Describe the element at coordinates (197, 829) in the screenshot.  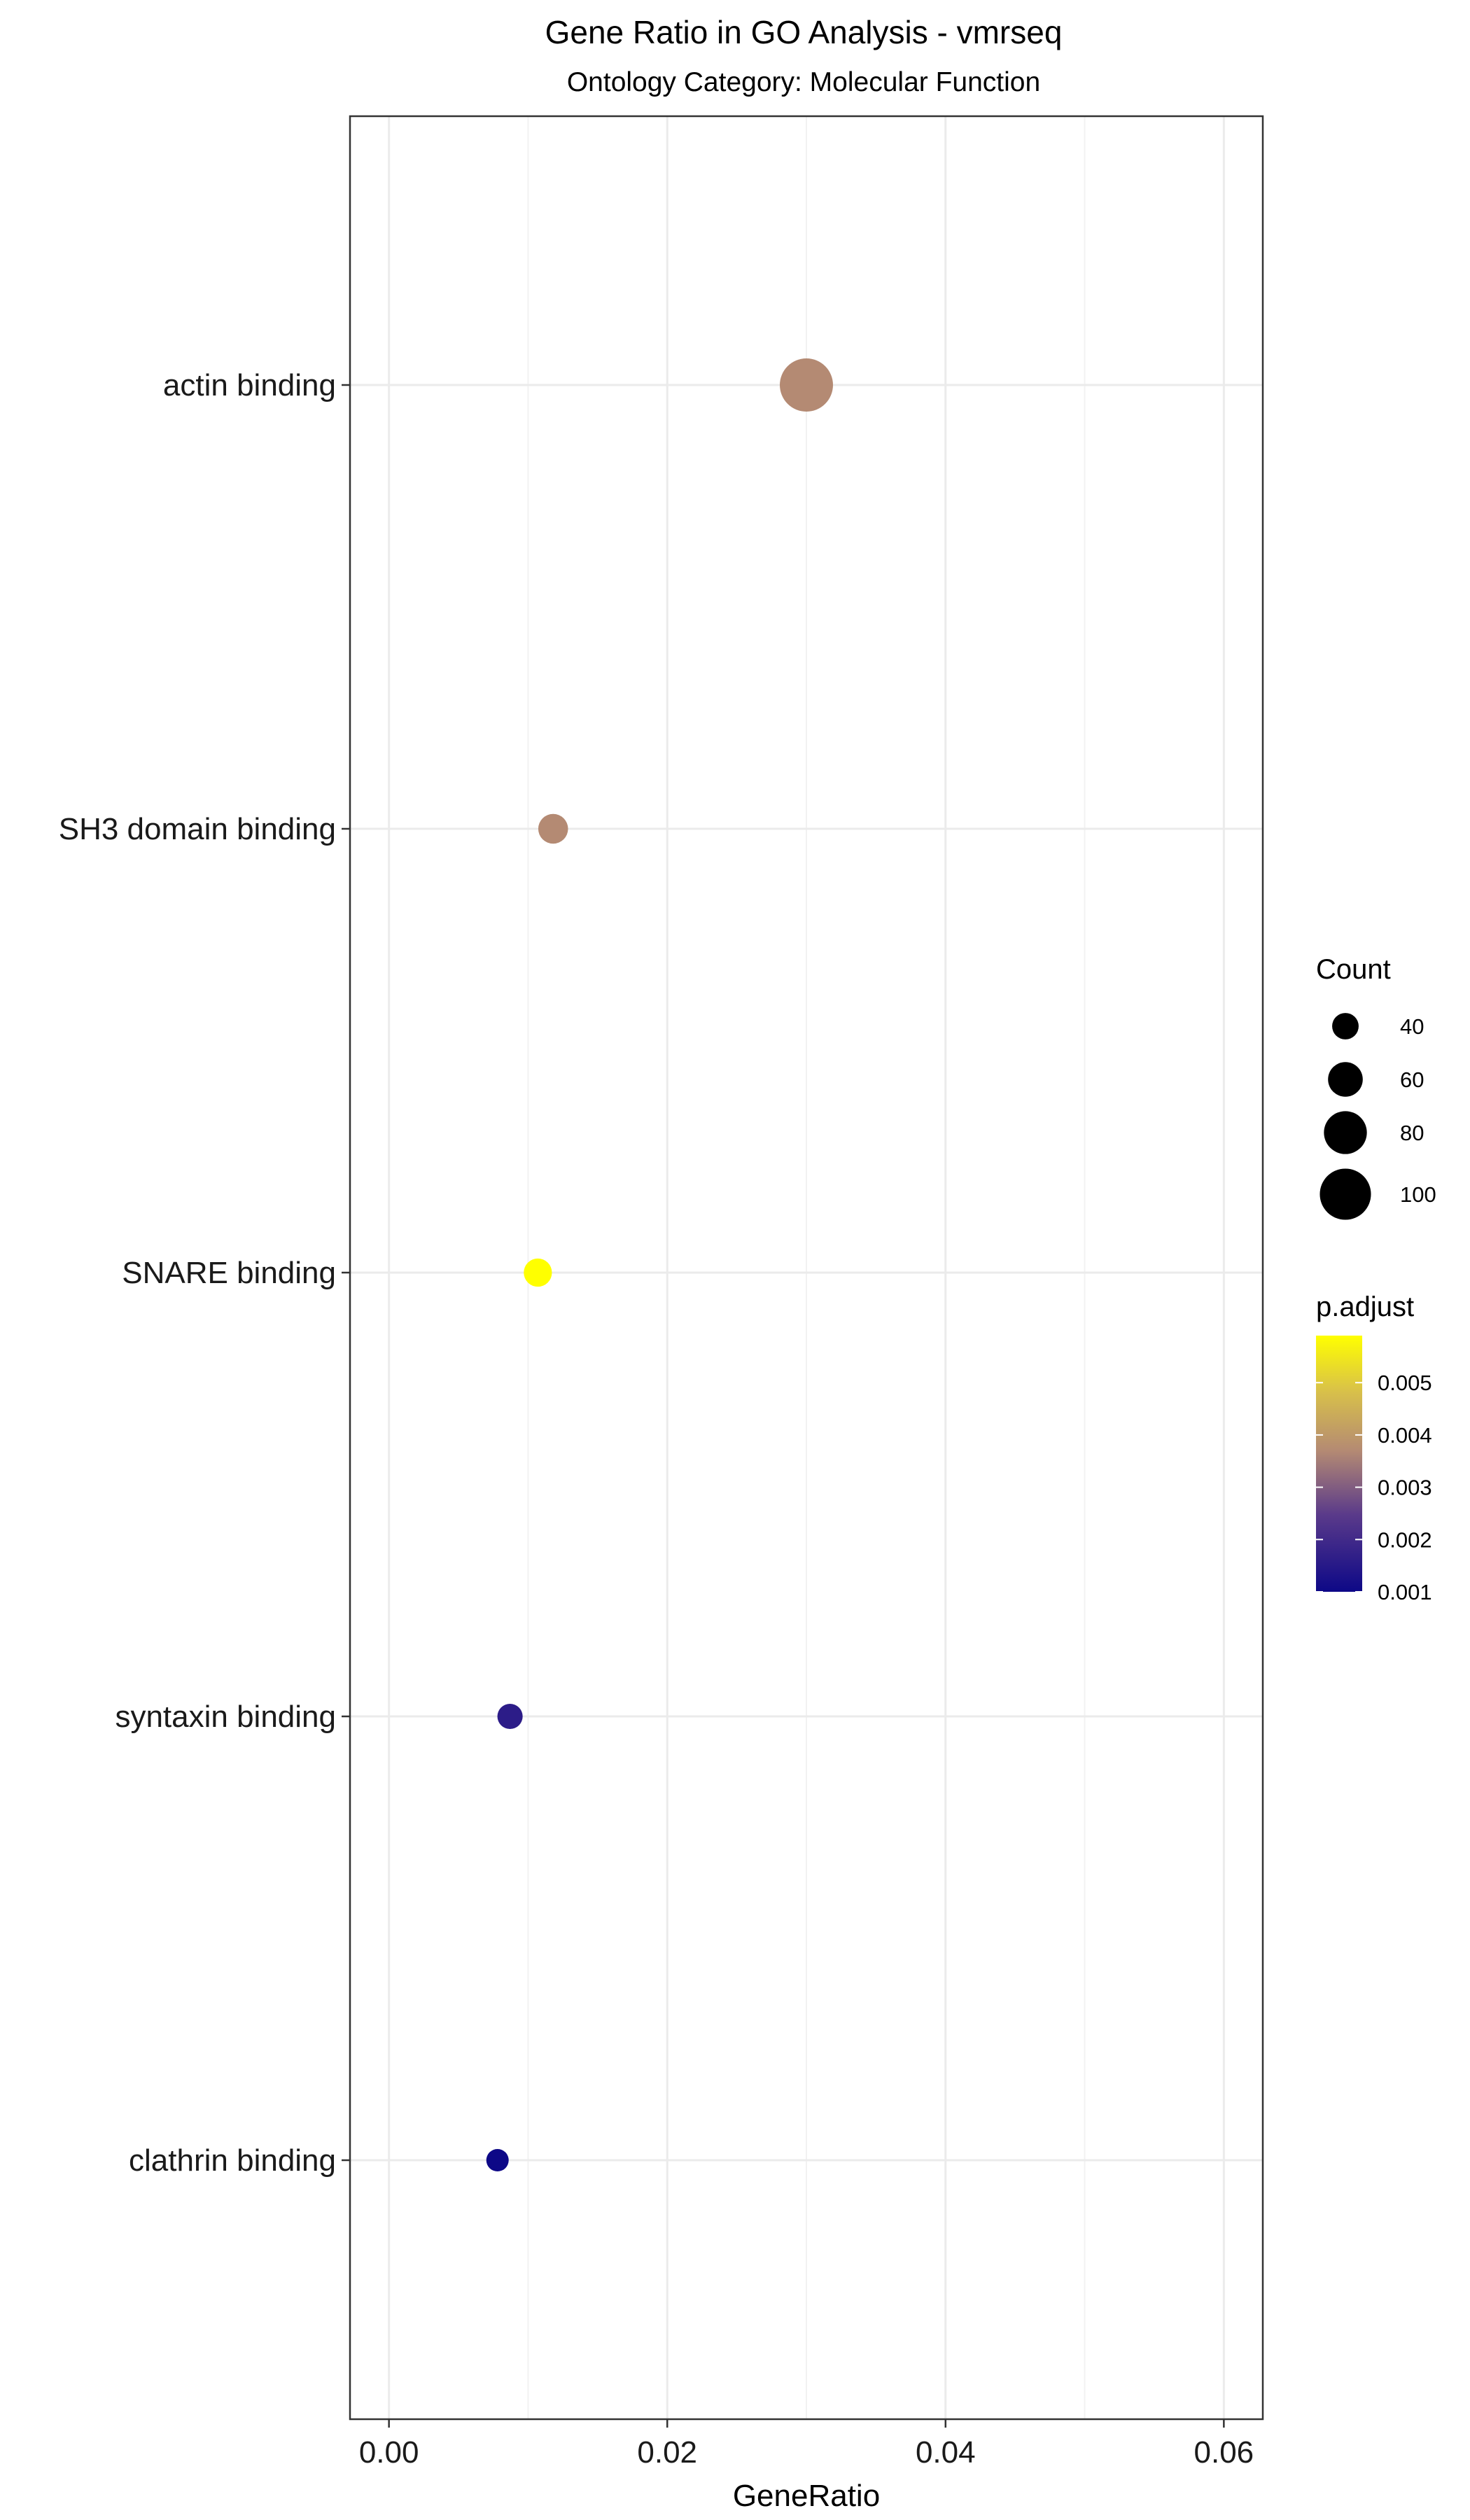
I see `y-tick-label: SH3 domain binding` at that location.